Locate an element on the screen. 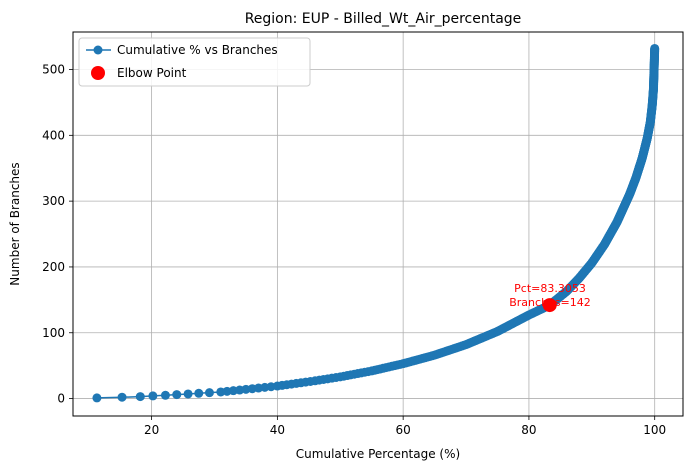  annotation: Pct=83.3053 Branches=142 is located at coordinates (550, 295).